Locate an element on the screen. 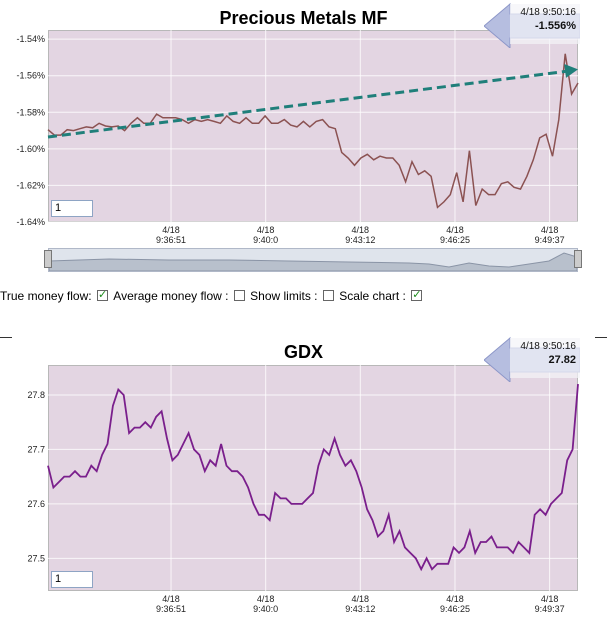 The height and width of the screenshot is (633, 607). navigator-right-handle is located at coordinates (578, 259).